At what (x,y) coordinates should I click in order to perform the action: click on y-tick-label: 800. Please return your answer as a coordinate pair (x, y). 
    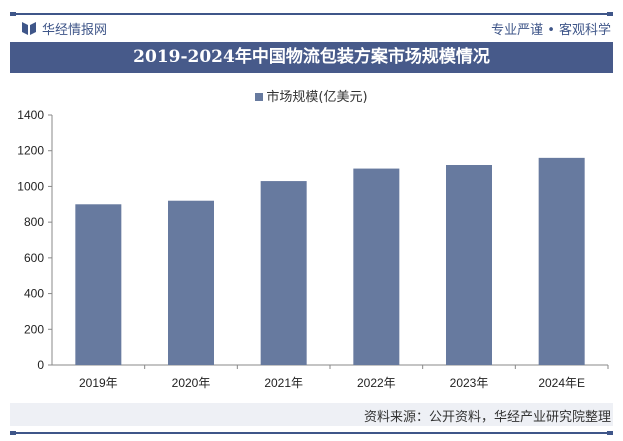
    Looking at the image, I should click on (34, 222).